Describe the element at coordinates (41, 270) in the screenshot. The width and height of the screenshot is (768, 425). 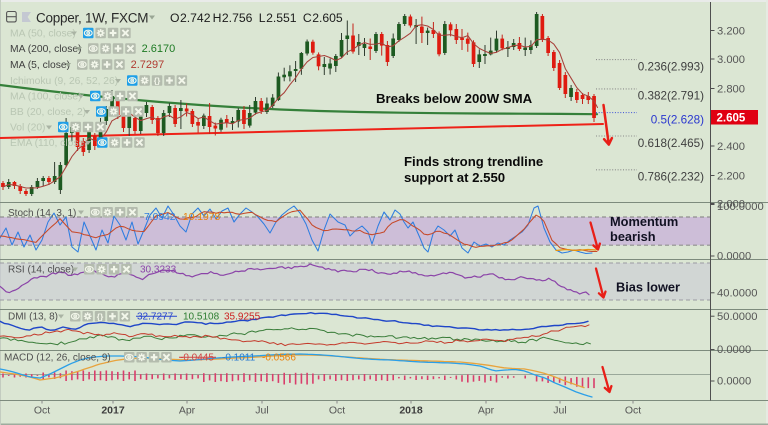
I see `svg-text: RSI (14, close)` at that location.